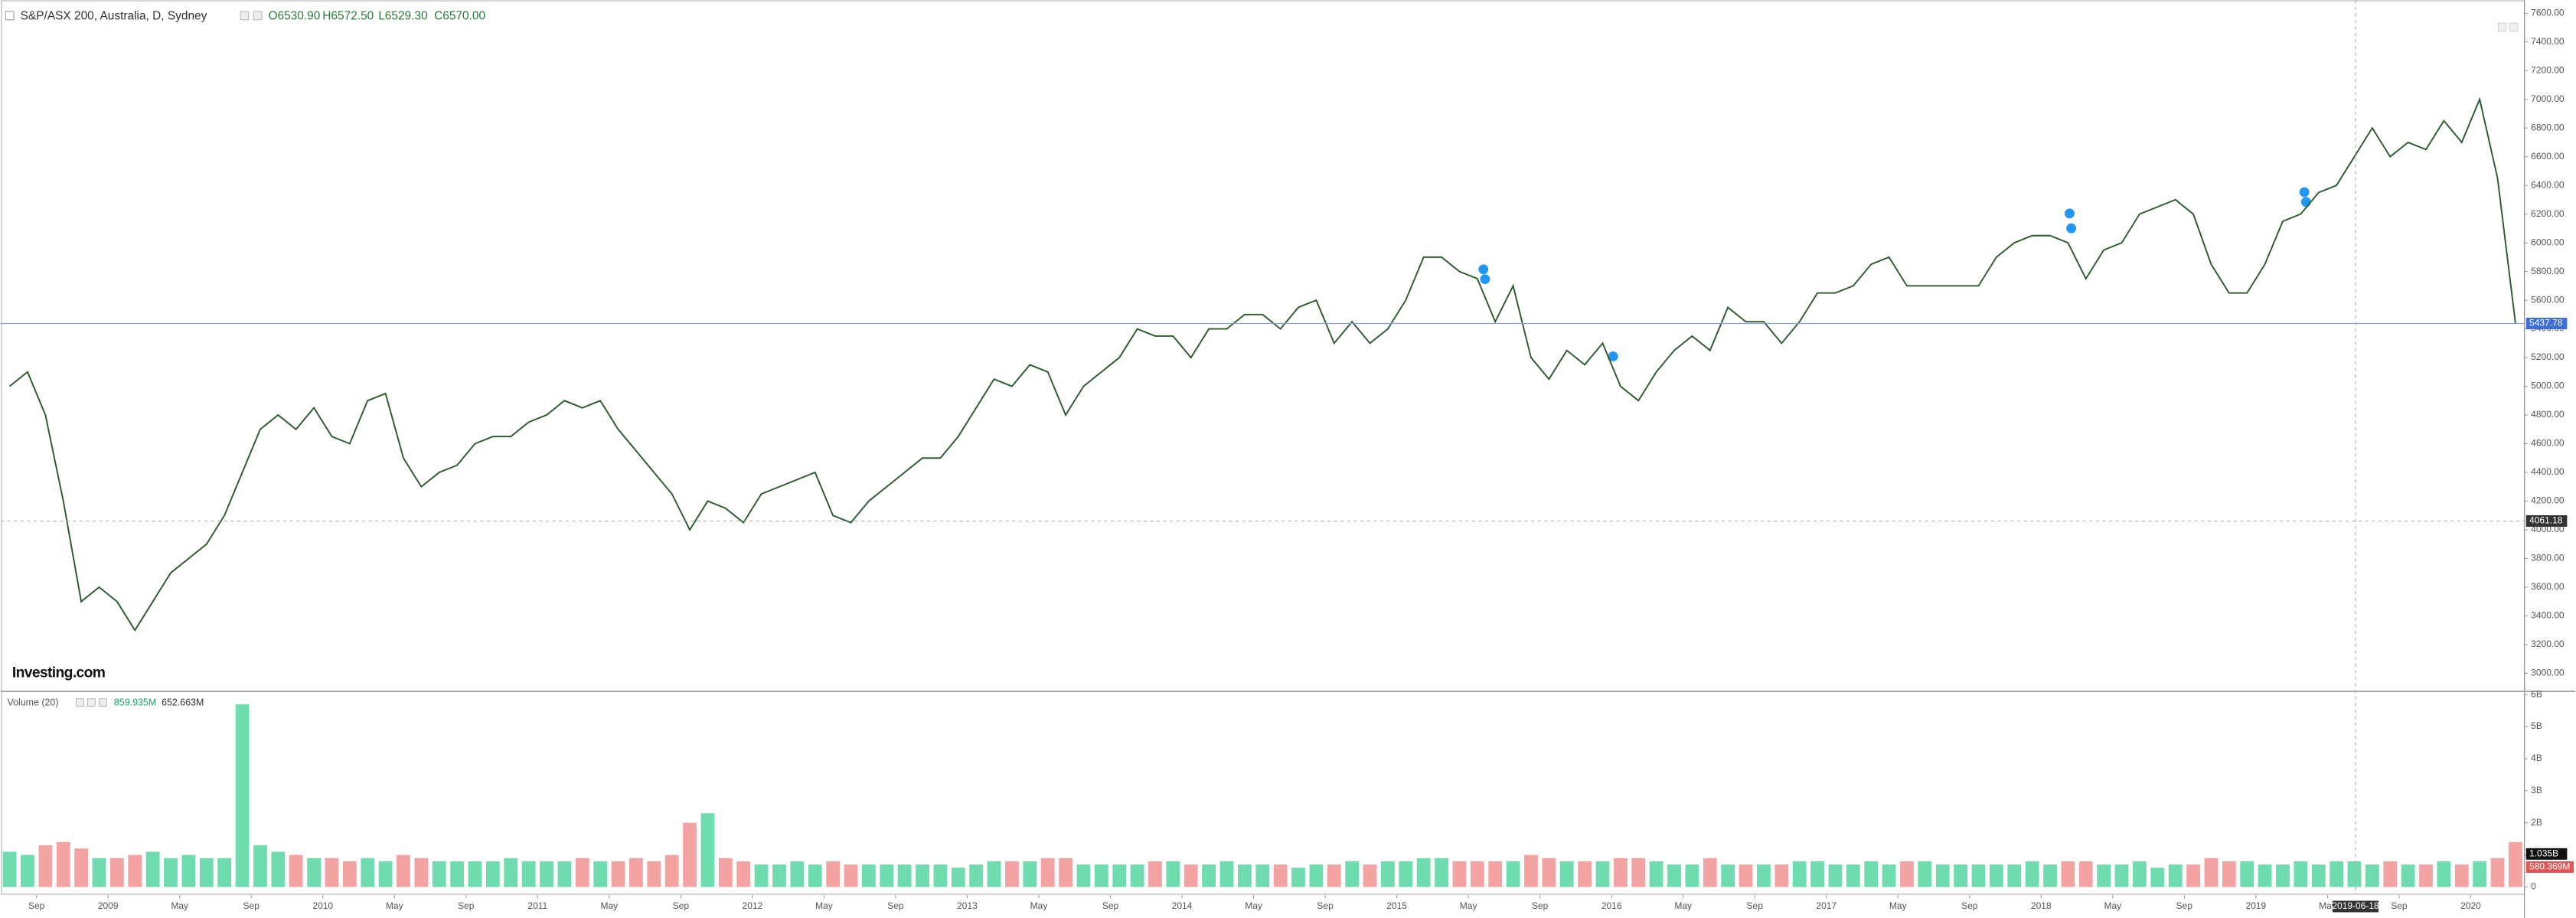 This screenshot has height=918, width=2576. I want to click on crosshair-price-label: 4061.18, so click(2546, 520).